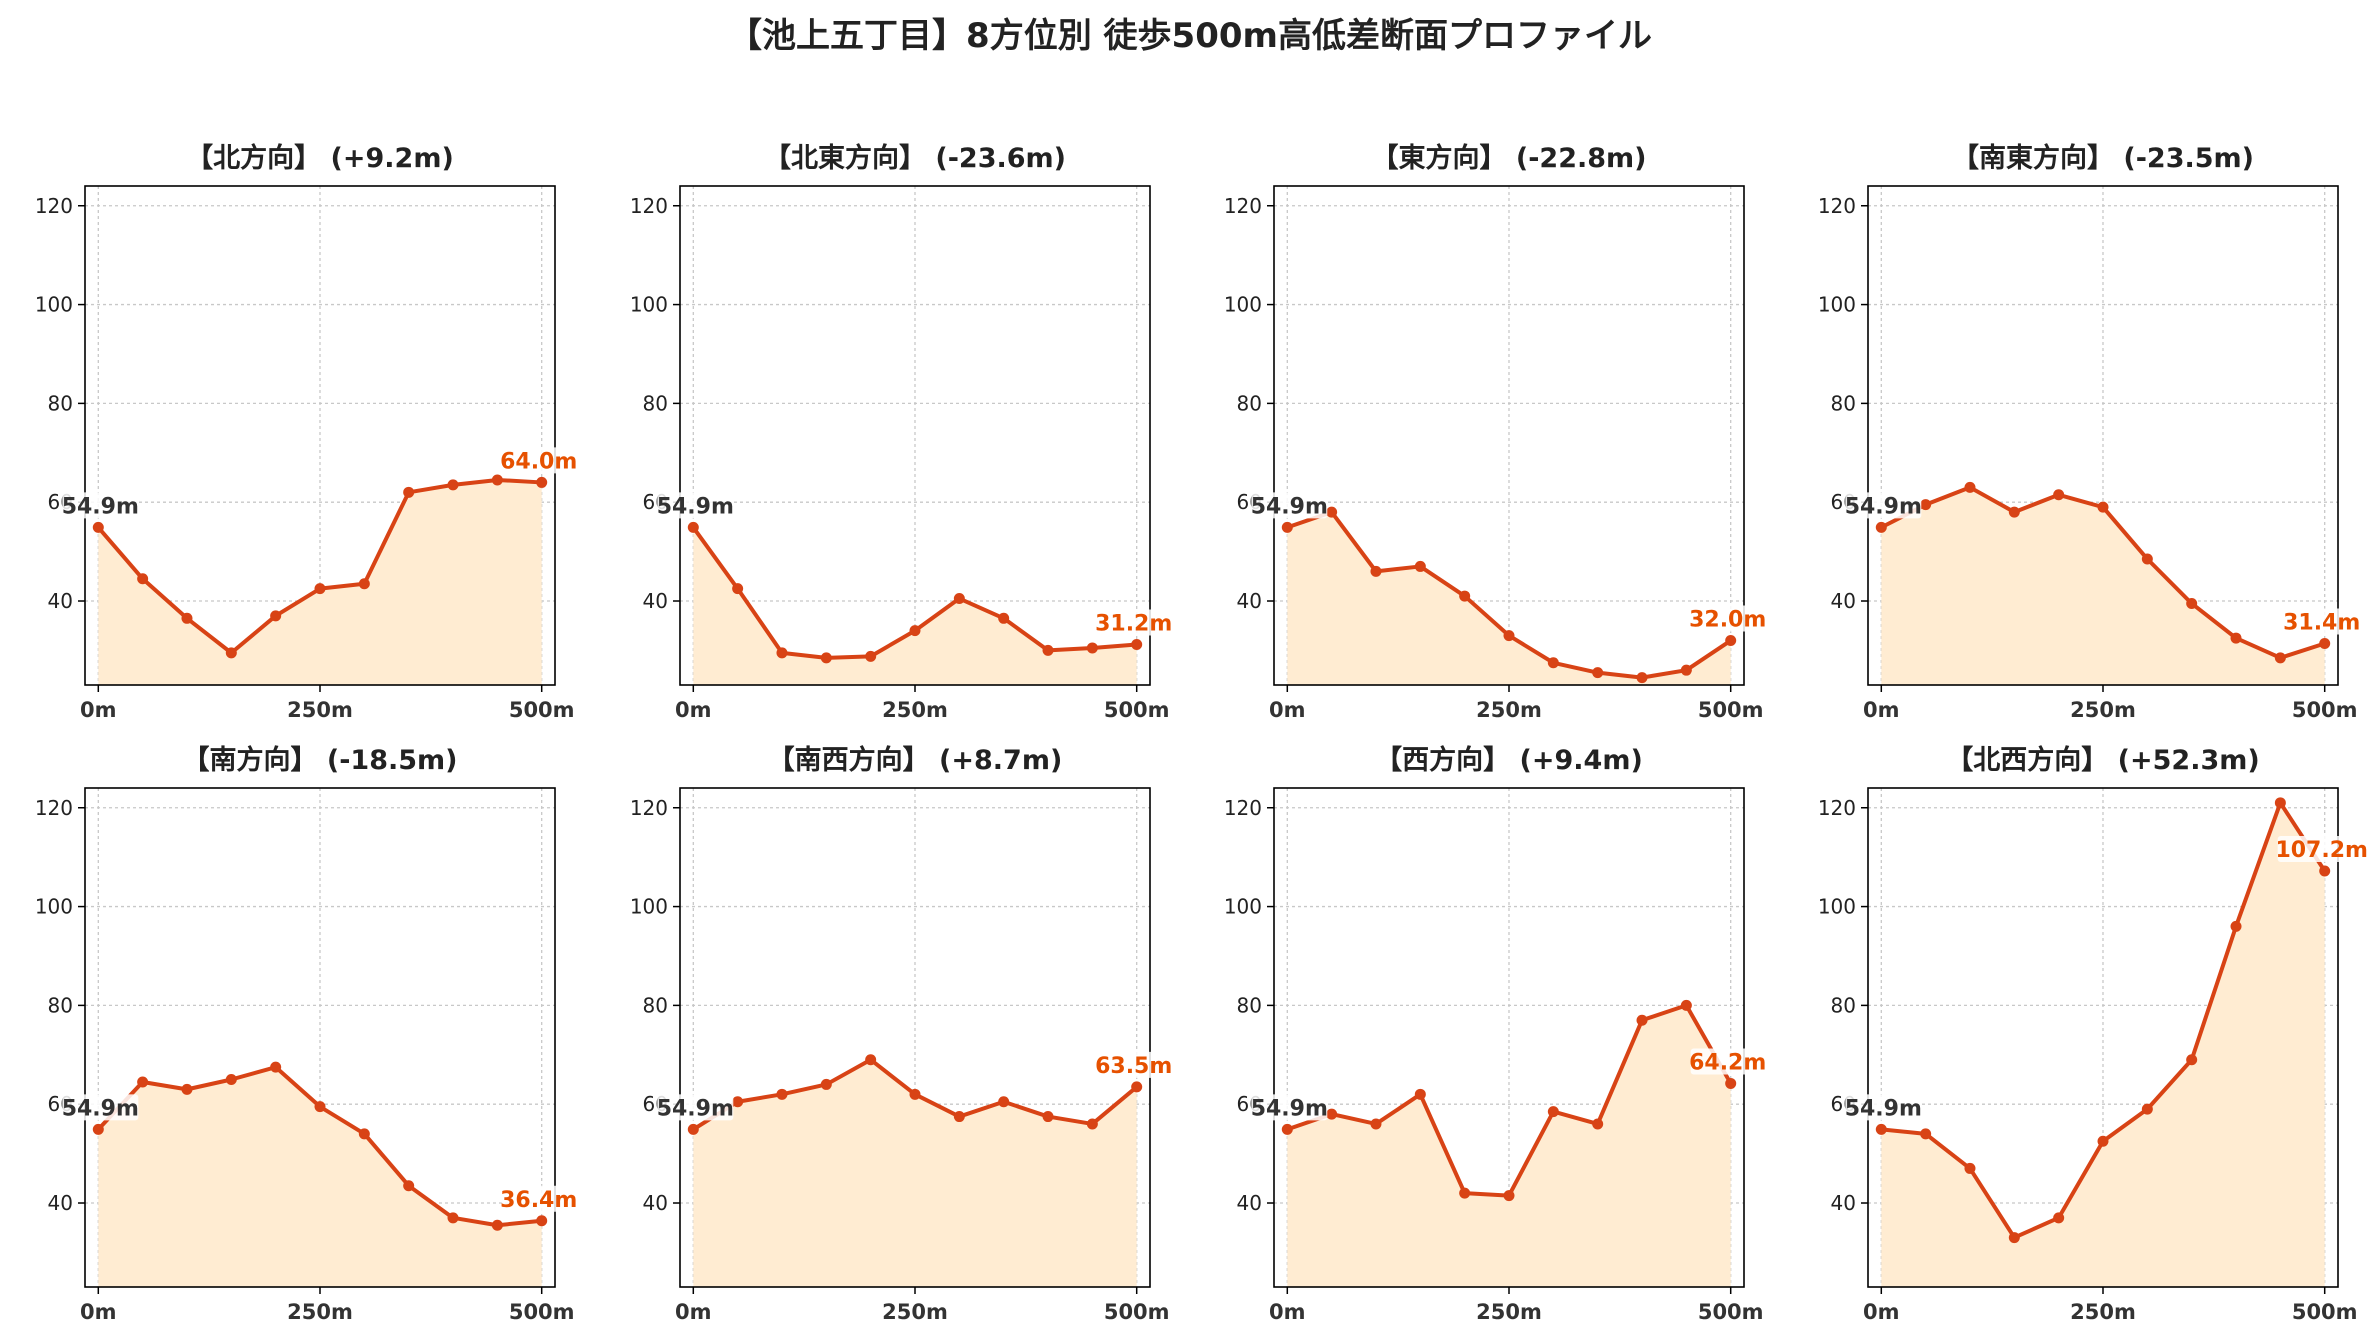 This screenshot has width=2380, height=1340. Describe the element at coordinates (2321, 622) in the screenshot. I see `end-elevation-label: 31.4m` at that location.